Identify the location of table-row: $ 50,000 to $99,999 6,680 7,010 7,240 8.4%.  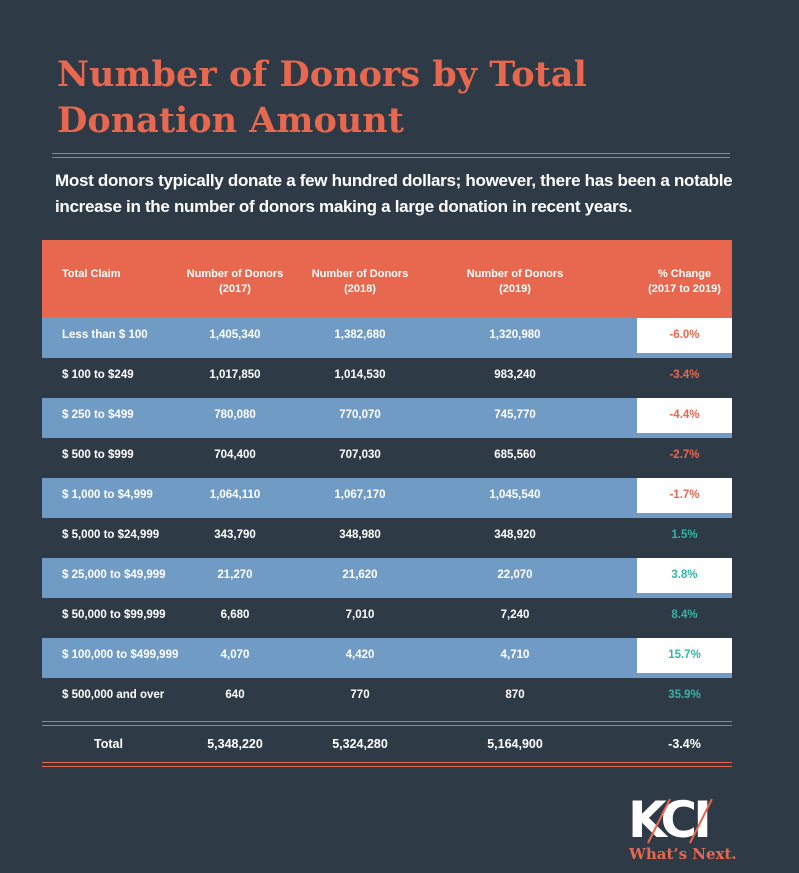
(387, 618).